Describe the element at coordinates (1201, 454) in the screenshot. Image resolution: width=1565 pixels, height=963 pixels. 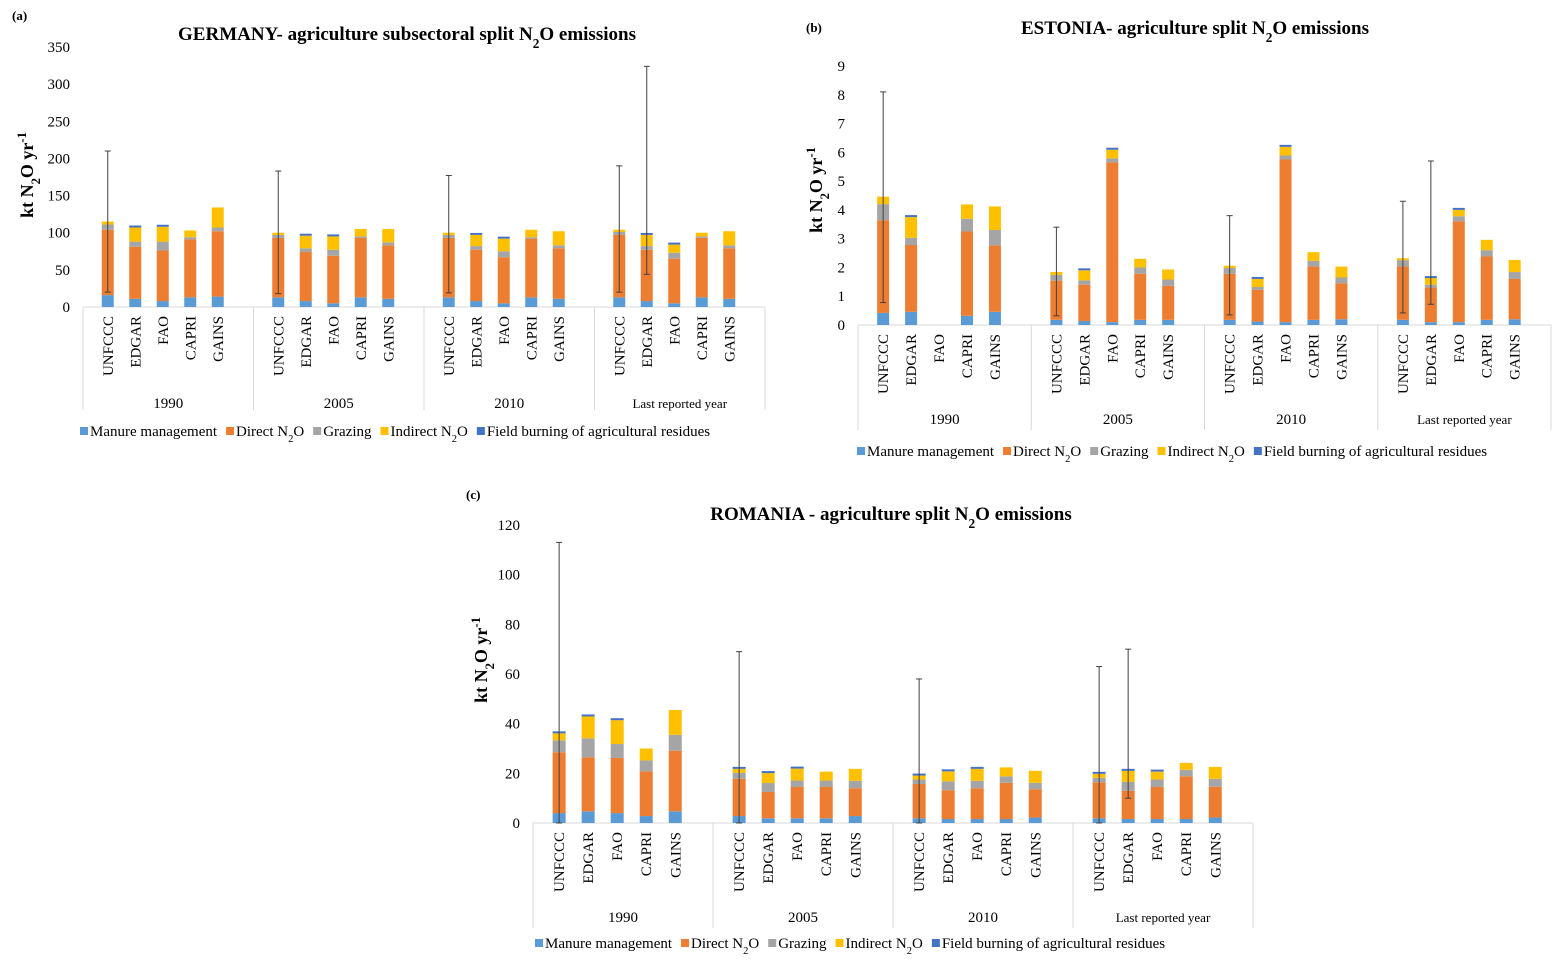
I see `legend-item: Indirect N2O` at that location.